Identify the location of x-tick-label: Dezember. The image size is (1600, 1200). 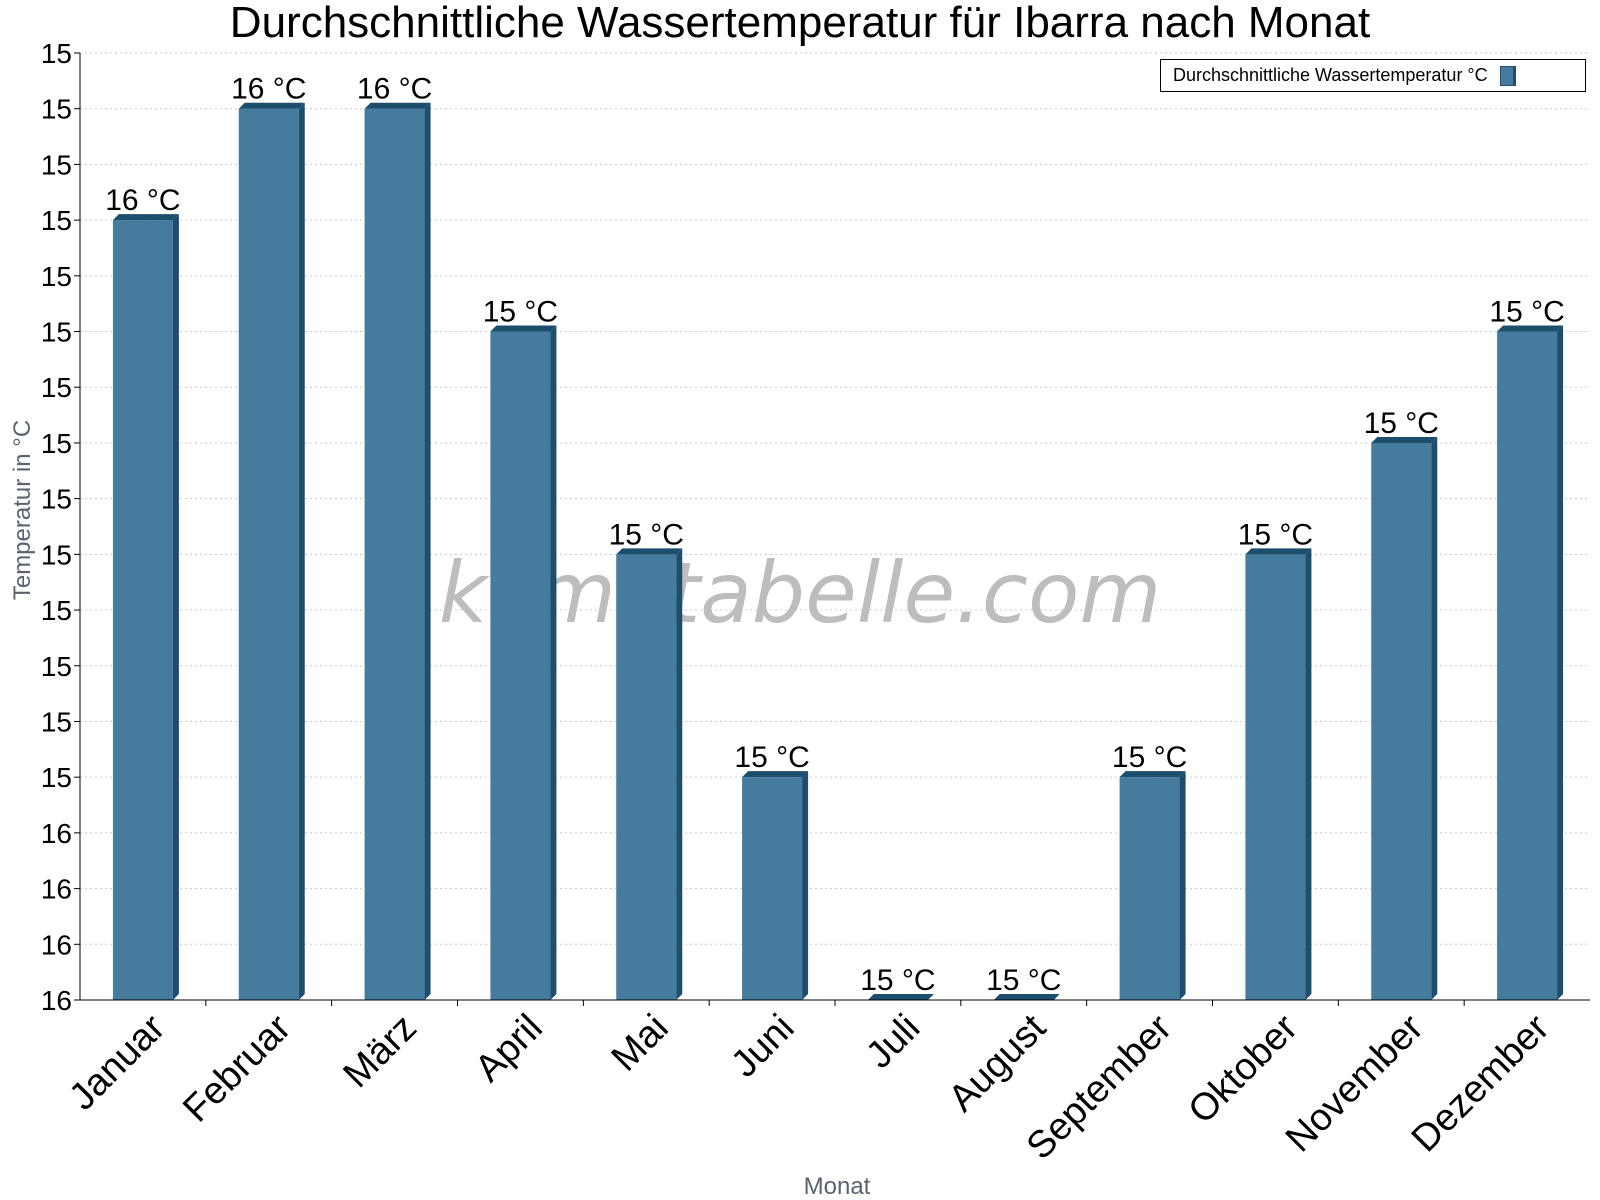
(1481, 1083).